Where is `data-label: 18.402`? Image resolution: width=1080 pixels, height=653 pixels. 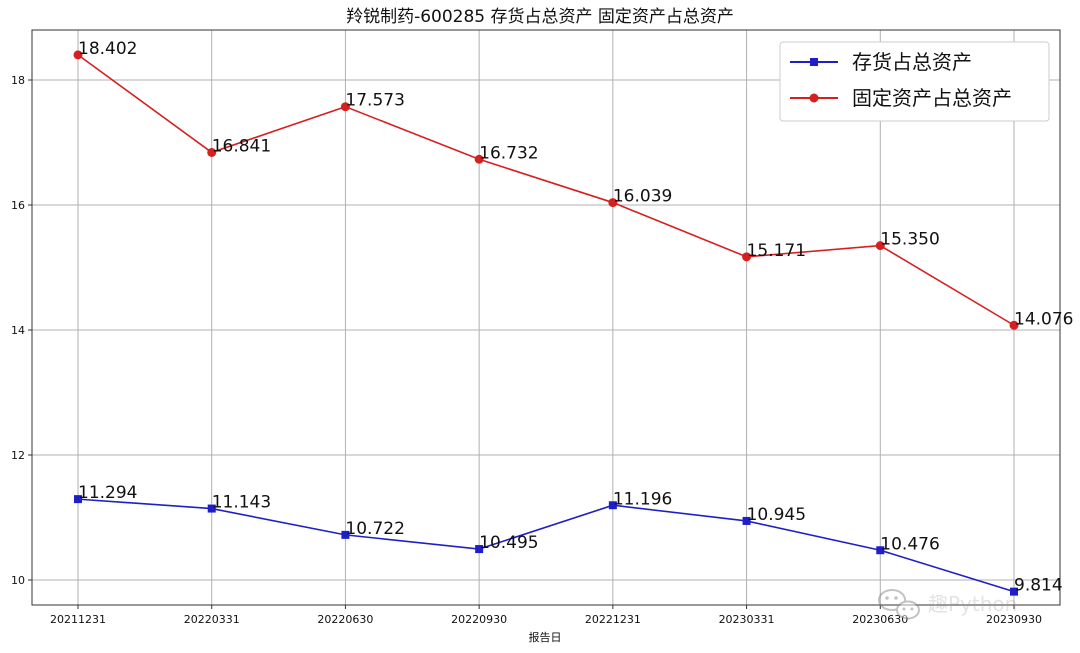 data-label: 18.402 is located at coordinates (107, 49).